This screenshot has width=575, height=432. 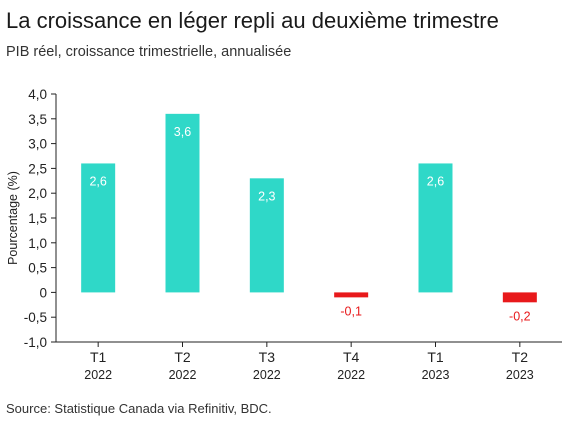 I want to click on y-axis-label: Pourcentage (%), so click(x=13, y=218).